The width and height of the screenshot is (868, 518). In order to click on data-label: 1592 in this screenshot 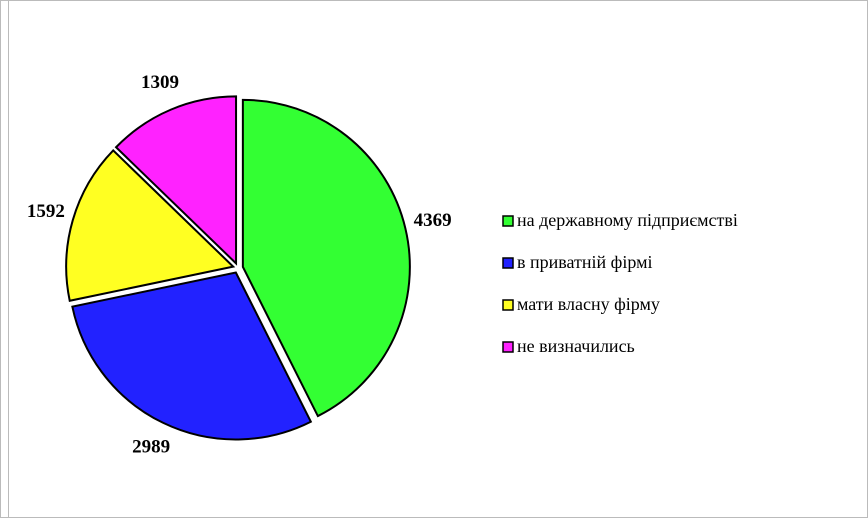, I will do `click(46, 211)`.